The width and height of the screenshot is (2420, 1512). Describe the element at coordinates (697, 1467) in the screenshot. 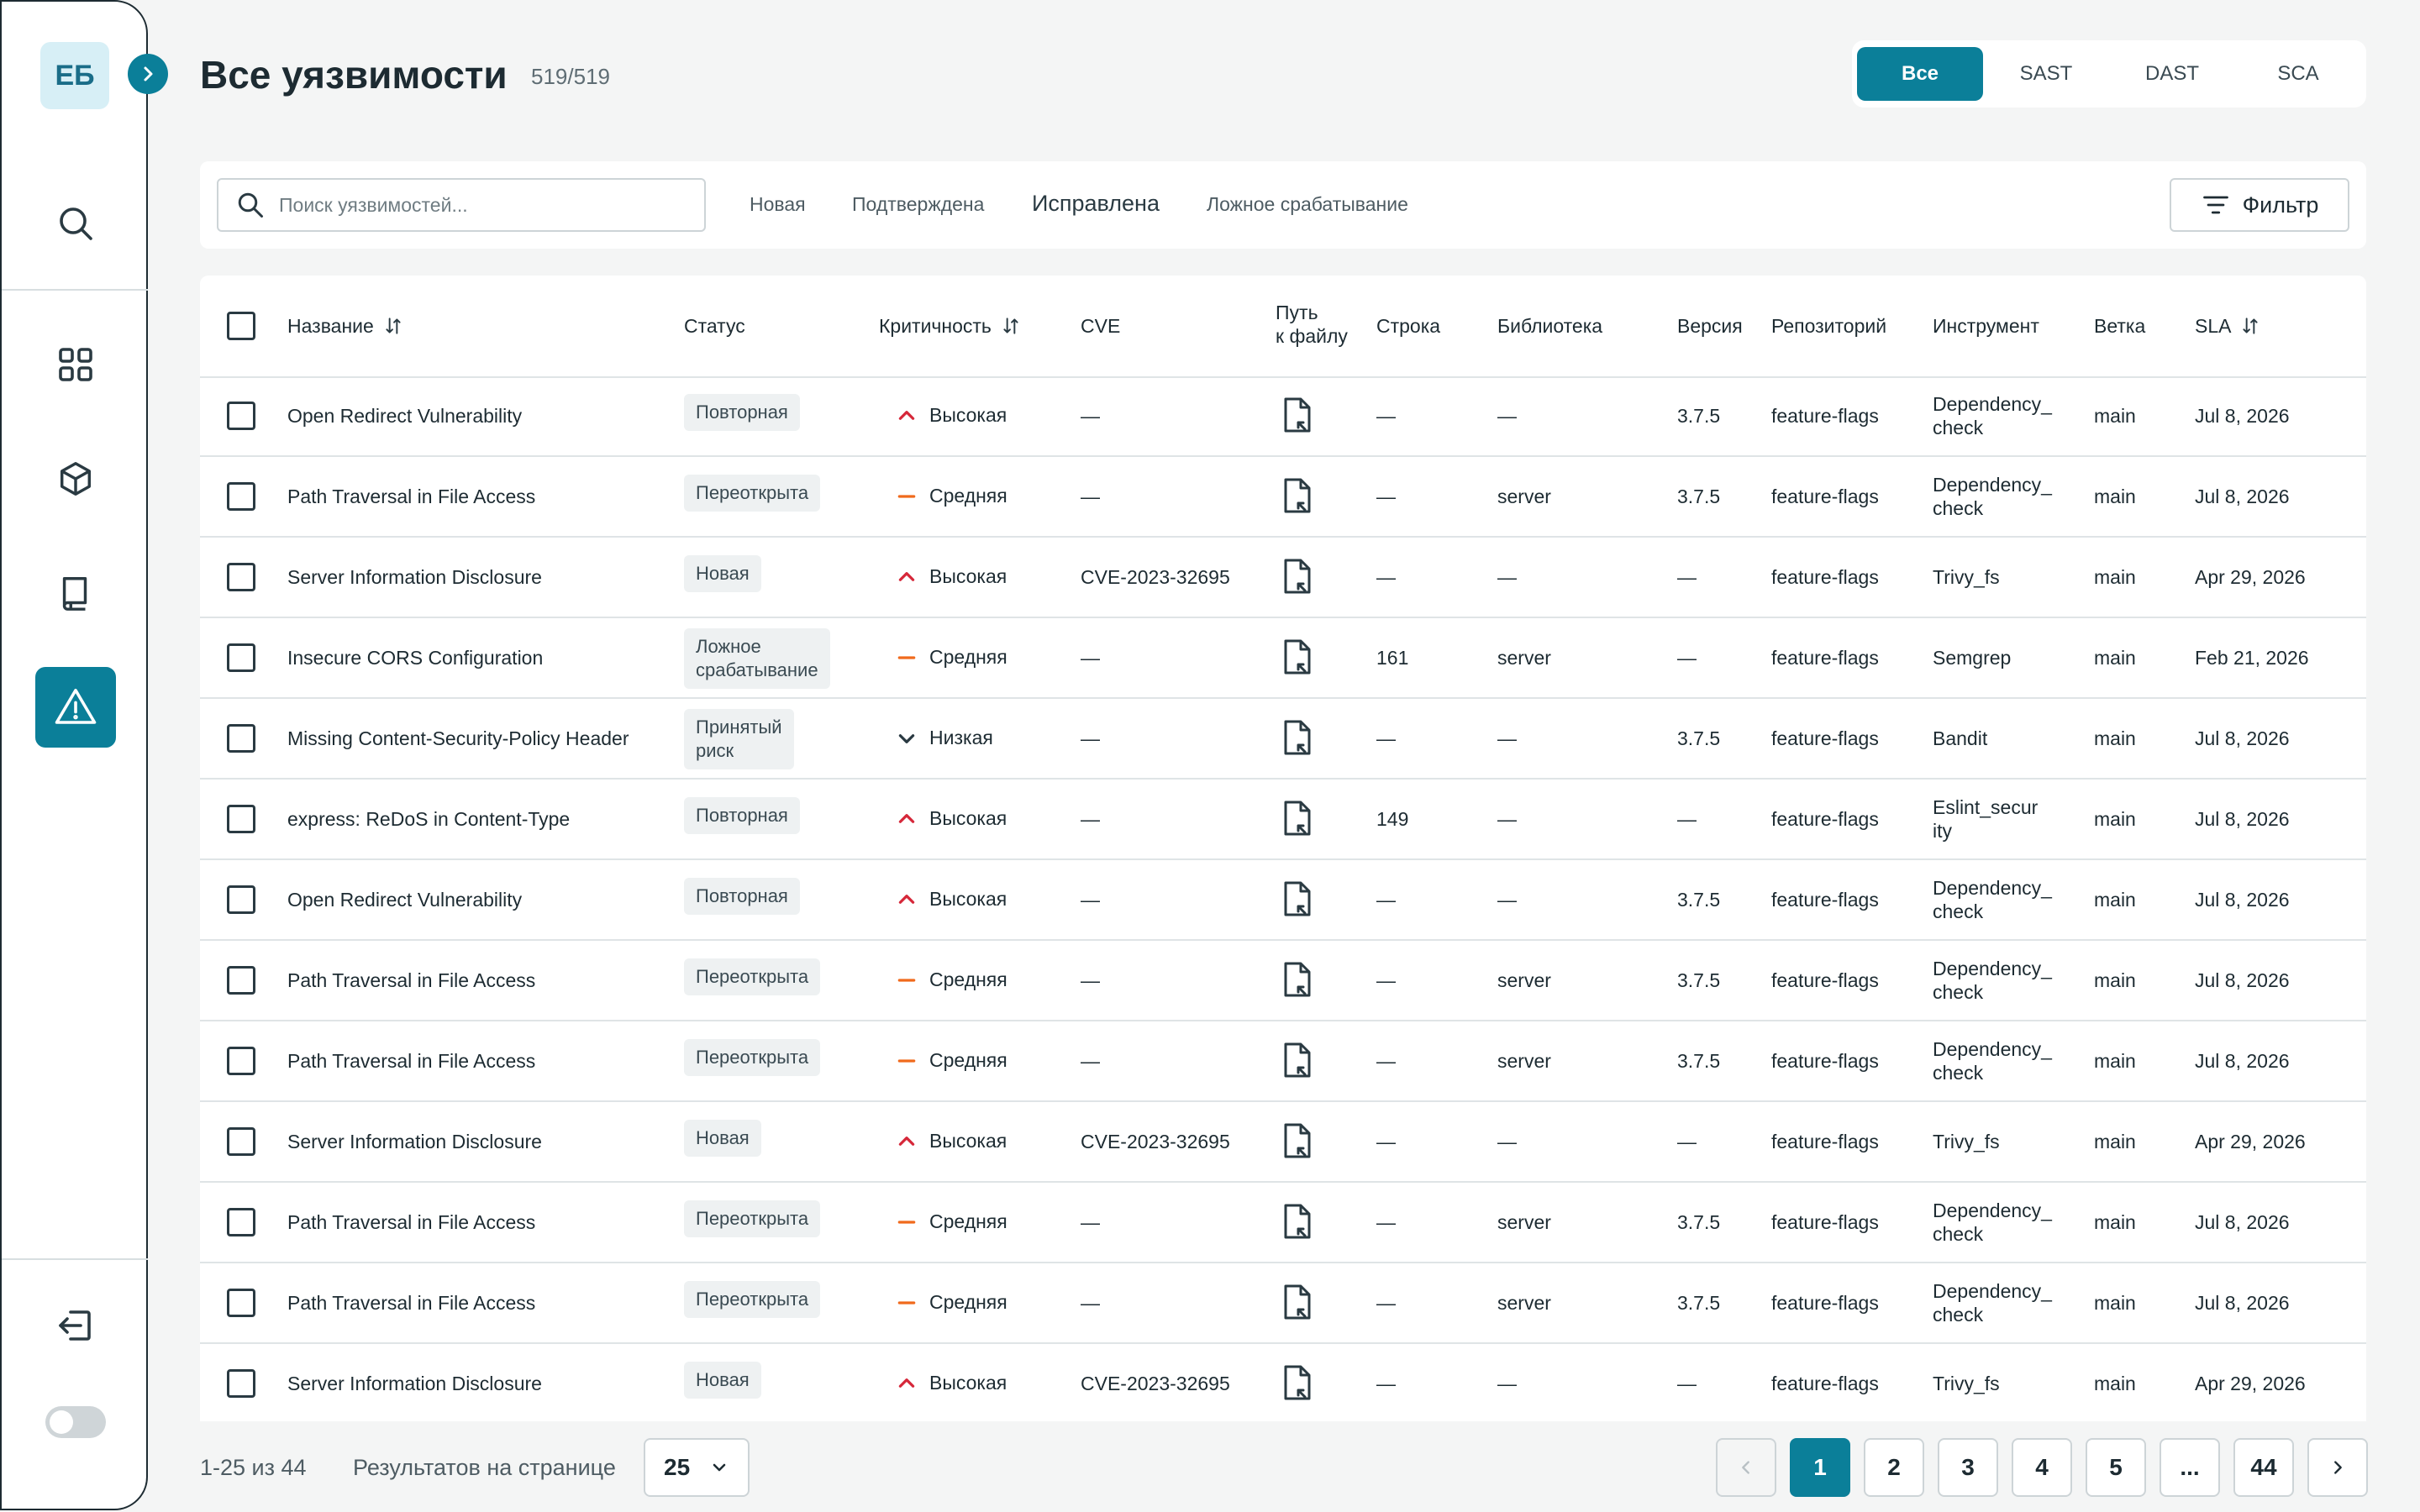

I see `per-page-select: 25` at that location.